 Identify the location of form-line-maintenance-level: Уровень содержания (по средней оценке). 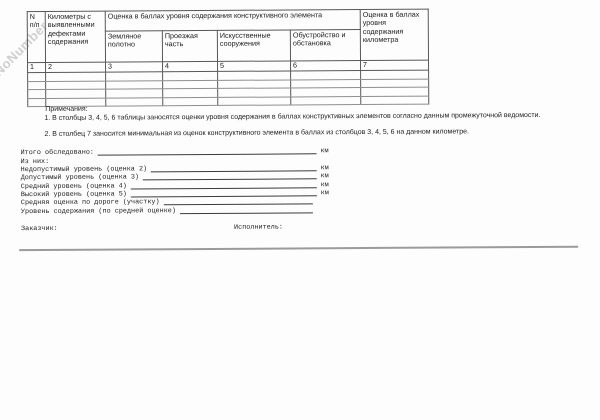
(167, 211).